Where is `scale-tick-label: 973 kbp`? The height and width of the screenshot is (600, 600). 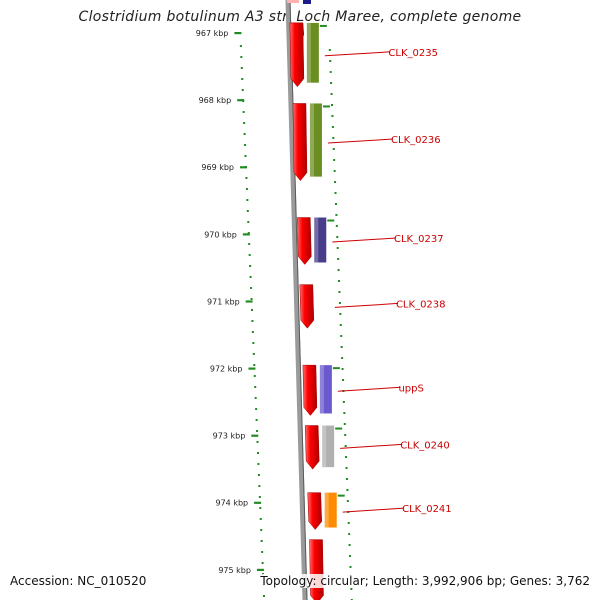
scale-tick-label: 973 kbp is located at coordinates (229, 436).